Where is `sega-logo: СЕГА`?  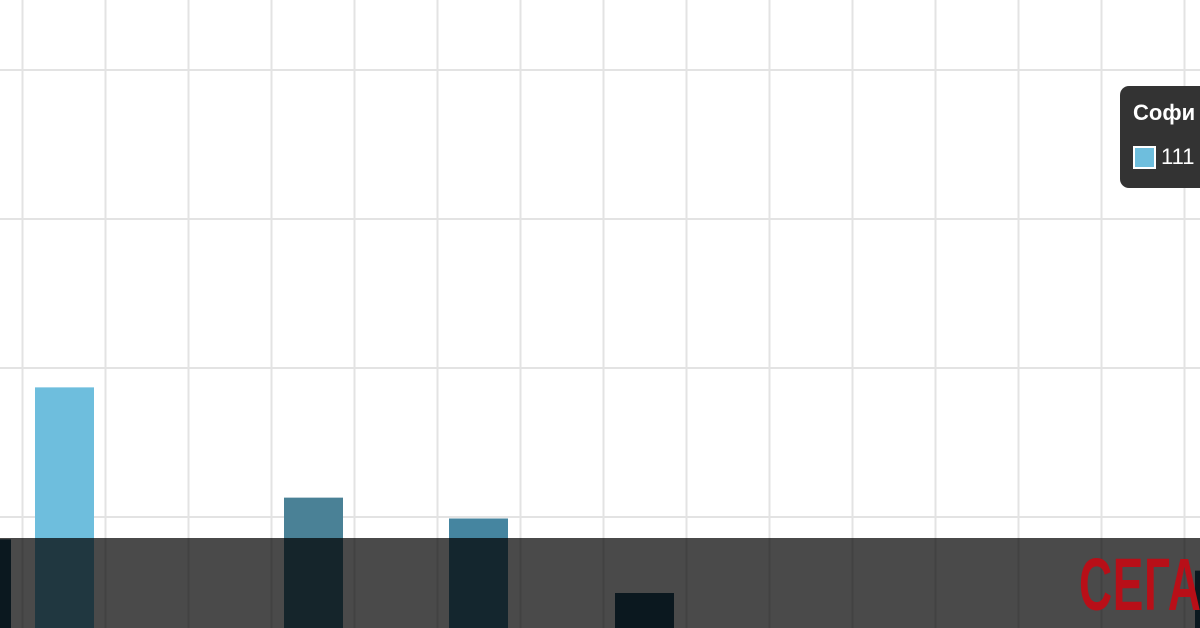
sega-logo: СЕГА is located at coordinates (1139, 584).